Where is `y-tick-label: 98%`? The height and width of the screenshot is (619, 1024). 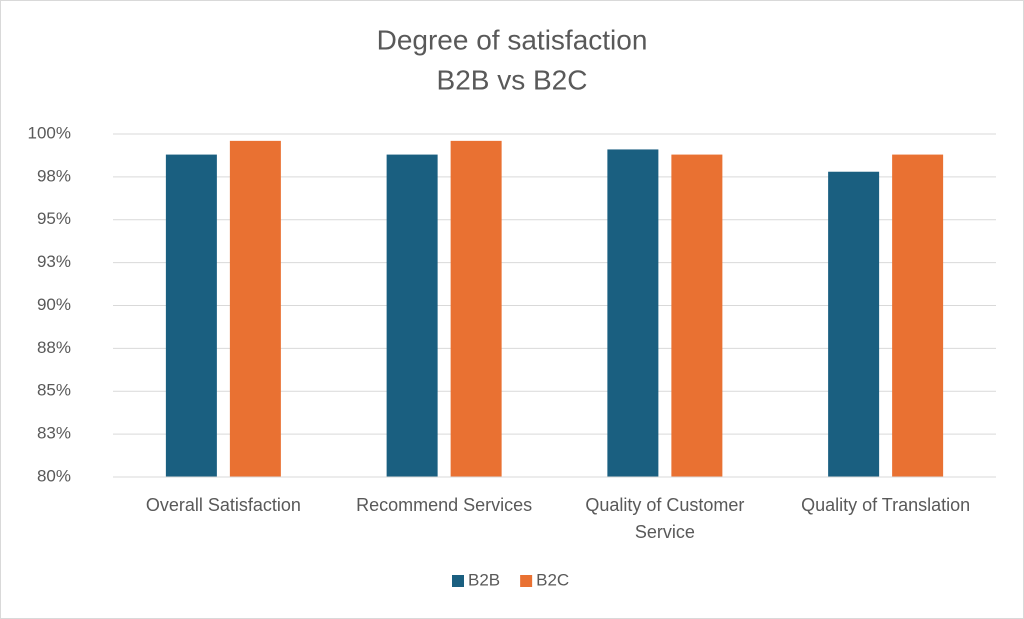 y-tick-label: 98% is located at coordinates (54, 175).